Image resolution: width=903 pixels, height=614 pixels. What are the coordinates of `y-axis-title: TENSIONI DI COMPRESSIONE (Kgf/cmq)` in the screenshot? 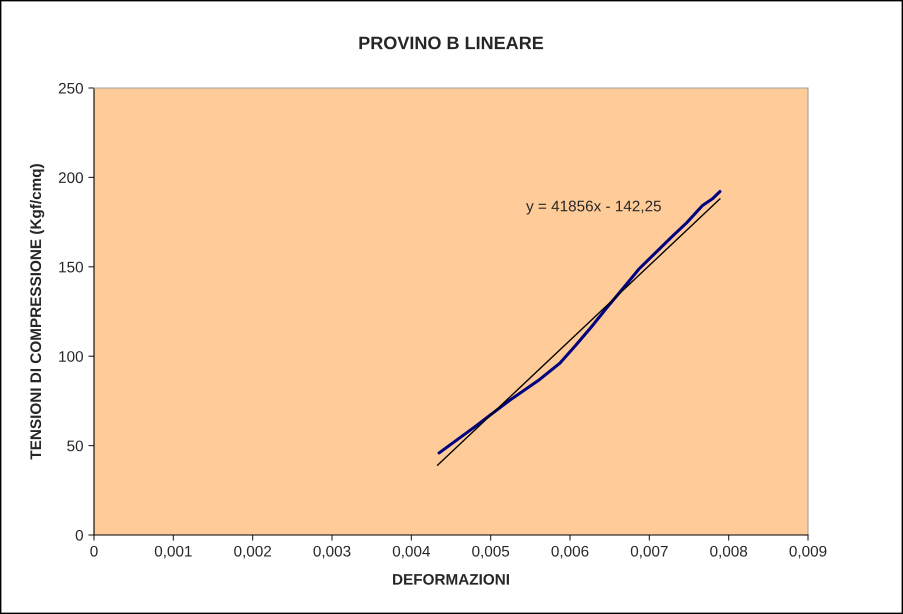 It's located at (37, 312).